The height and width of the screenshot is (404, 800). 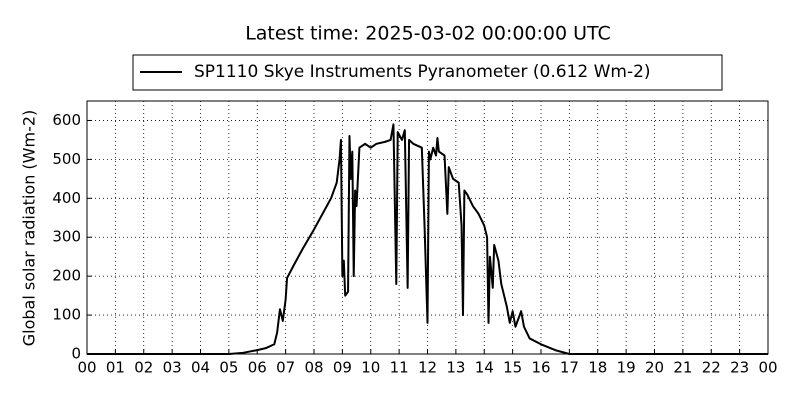 I want to click on x-tick-label: 20, so click(x=654, y=368).